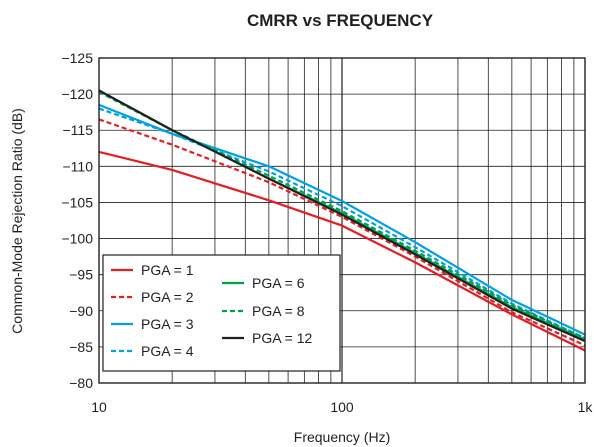  I want to click on x-tick-label: 10, so click(99, 407).